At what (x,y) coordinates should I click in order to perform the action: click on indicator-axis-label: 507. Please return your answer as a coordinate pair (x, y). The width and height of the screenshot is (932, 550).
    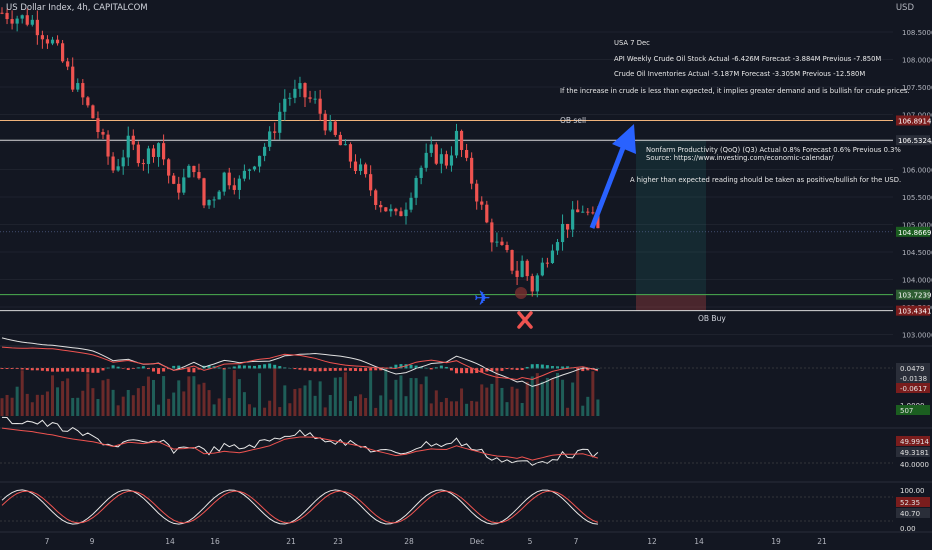
    Looking at the image, I should click on (906, 411).